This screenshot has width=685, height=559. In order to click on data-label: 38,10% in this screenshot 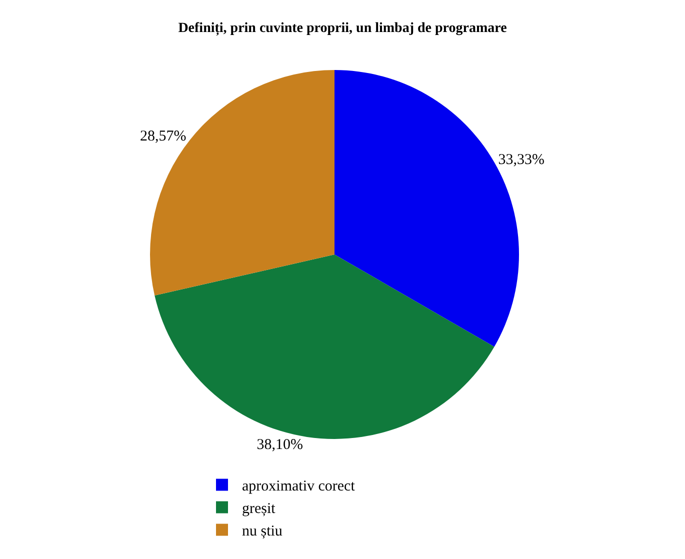, I will do `click(280, 444)`.